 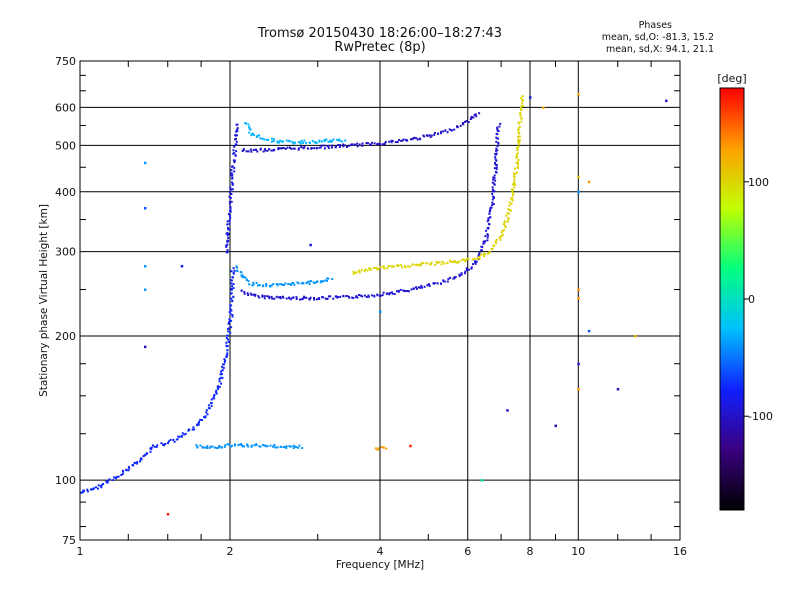 I want to click on colorbar-tick-label: 0, so click(x=751, y=299).